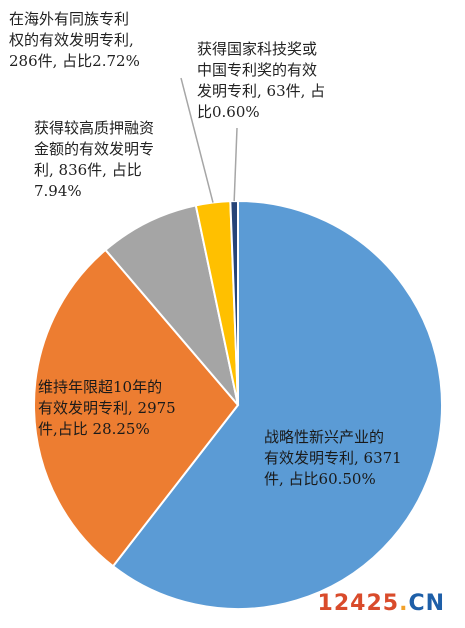 This screenshot has width=465, height=628. Describe the element at coordinates (235, 164) in the screenshot. I see `leader-line-national-award` at that location.